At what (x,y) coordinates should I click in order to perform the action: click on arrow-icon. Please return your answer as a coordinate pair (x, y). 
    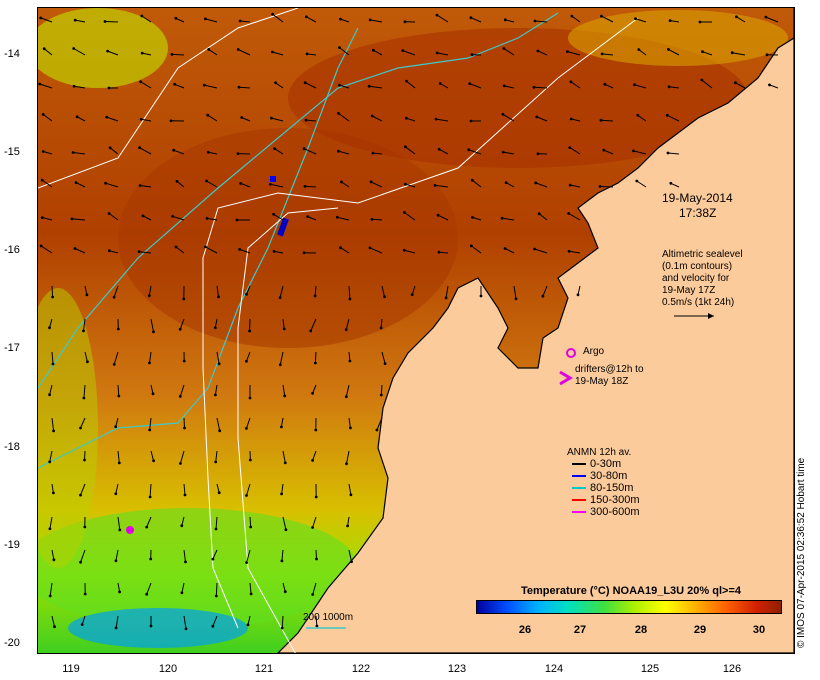
    Looking at the image, I should click on (579, 500).